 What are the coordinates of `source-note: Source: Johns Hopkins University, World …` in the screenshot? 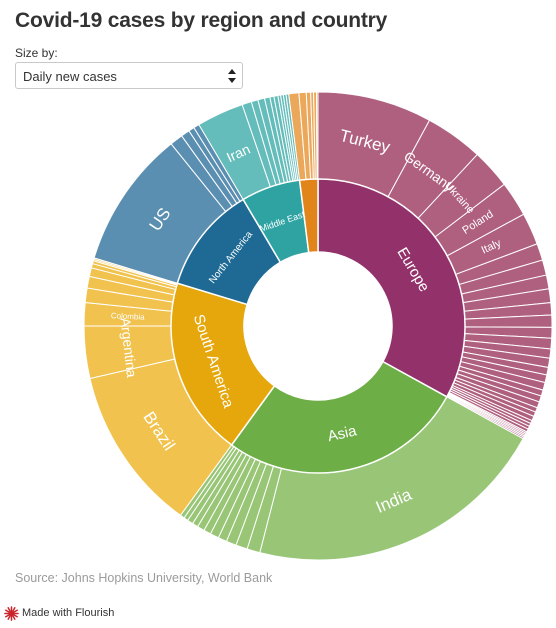 It's located at (144, 578).